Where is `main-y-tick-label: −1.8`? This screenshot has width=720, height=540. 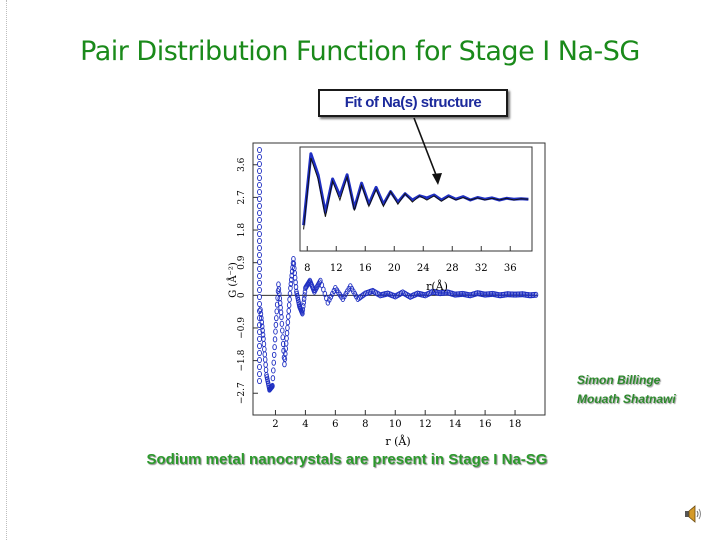
main-y-tick-label: −1.8 is located at coordinates (242, 360).